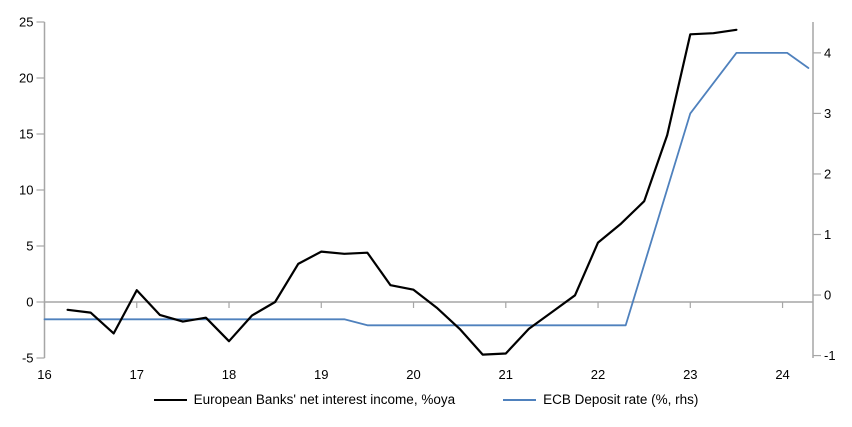 This screenshot has width=852, height=427. What do you see at coordinates (782, 374) in the screenshot?
I see `x-axis-tick-label: 24` at bounding box center [782, 374].